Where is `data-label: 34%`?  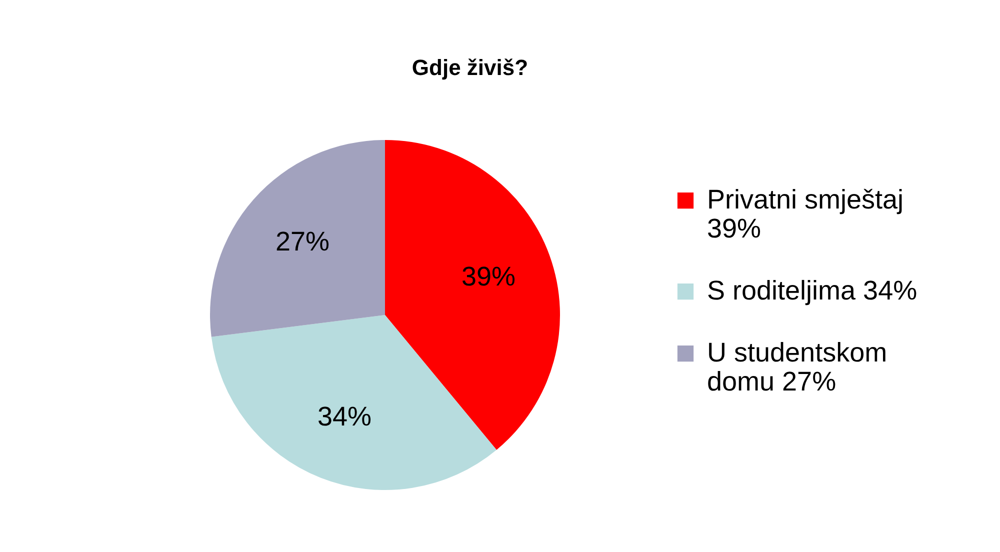
data-label: 34% is located at coordinates (344, 416).